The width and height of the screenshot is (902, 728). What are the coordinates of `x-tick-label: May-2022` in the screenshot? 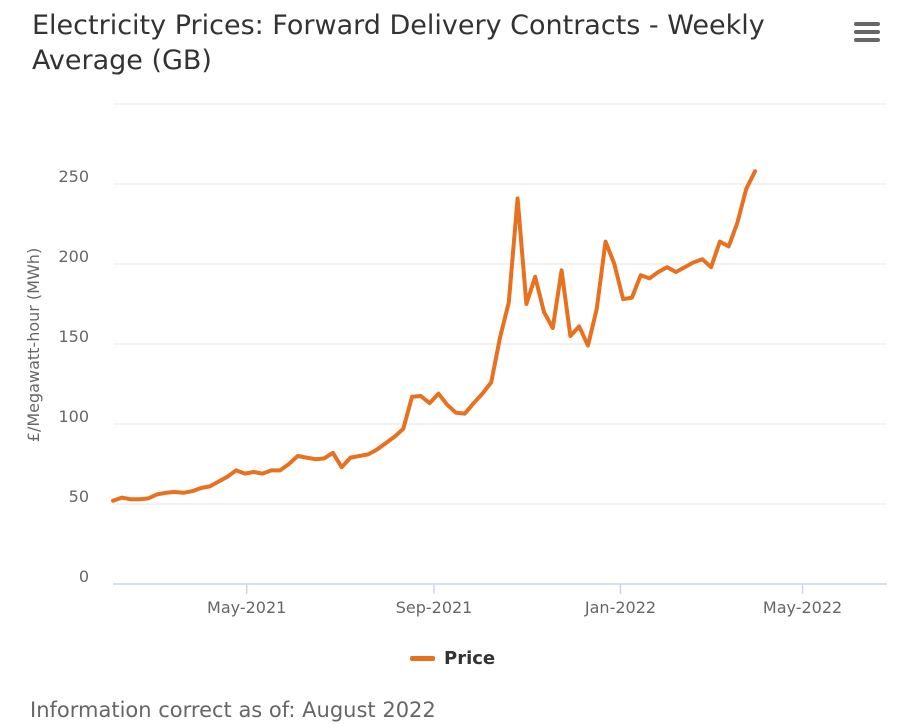 It's located at (802, 607).